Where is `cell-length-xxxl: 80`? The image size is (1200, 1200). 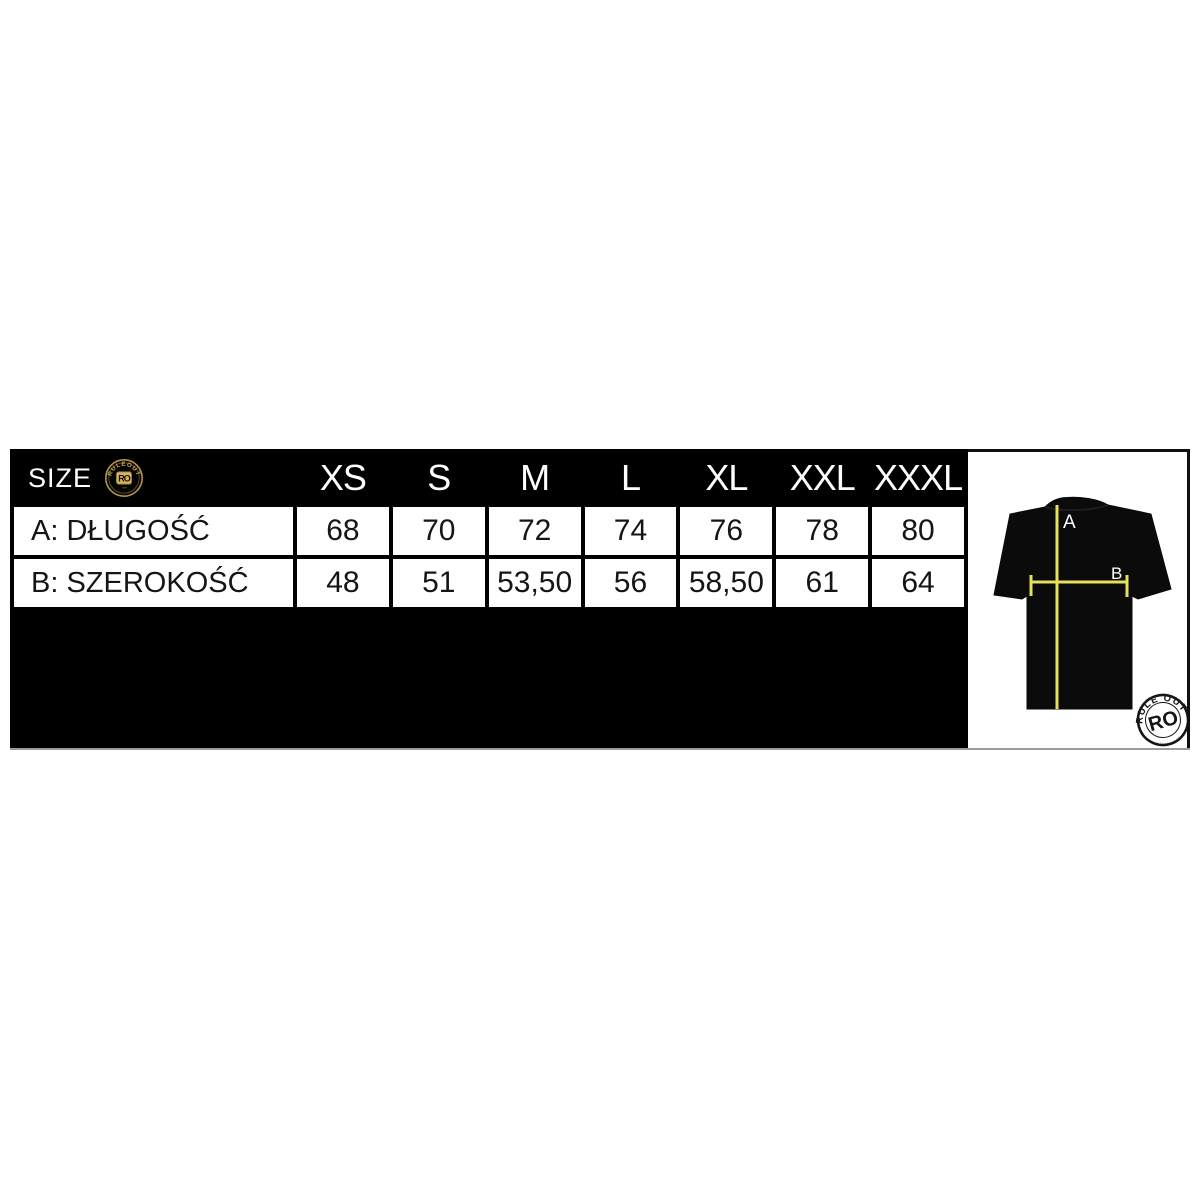
cell-length-xxxl: 80 is located at coordinates (918, 531).